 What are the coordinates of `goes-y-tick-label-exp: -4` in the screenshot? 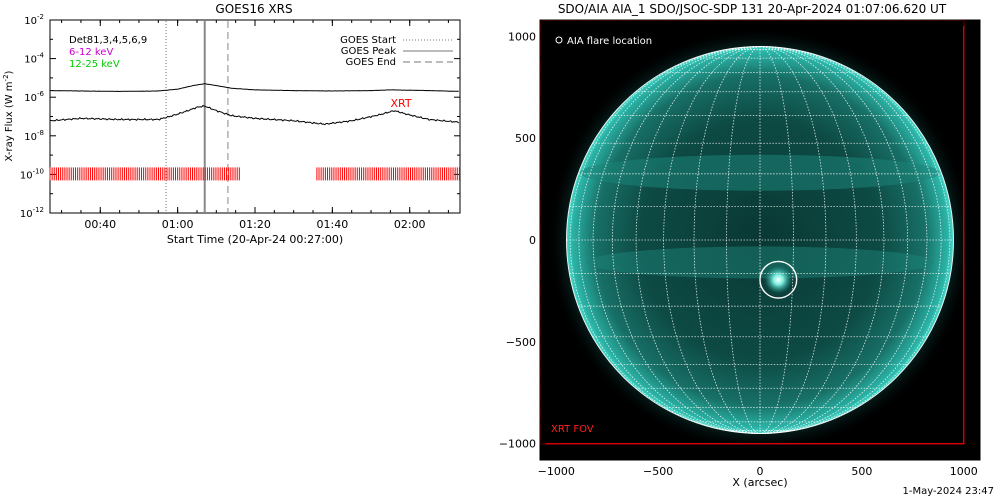 It's located at (41, 56).